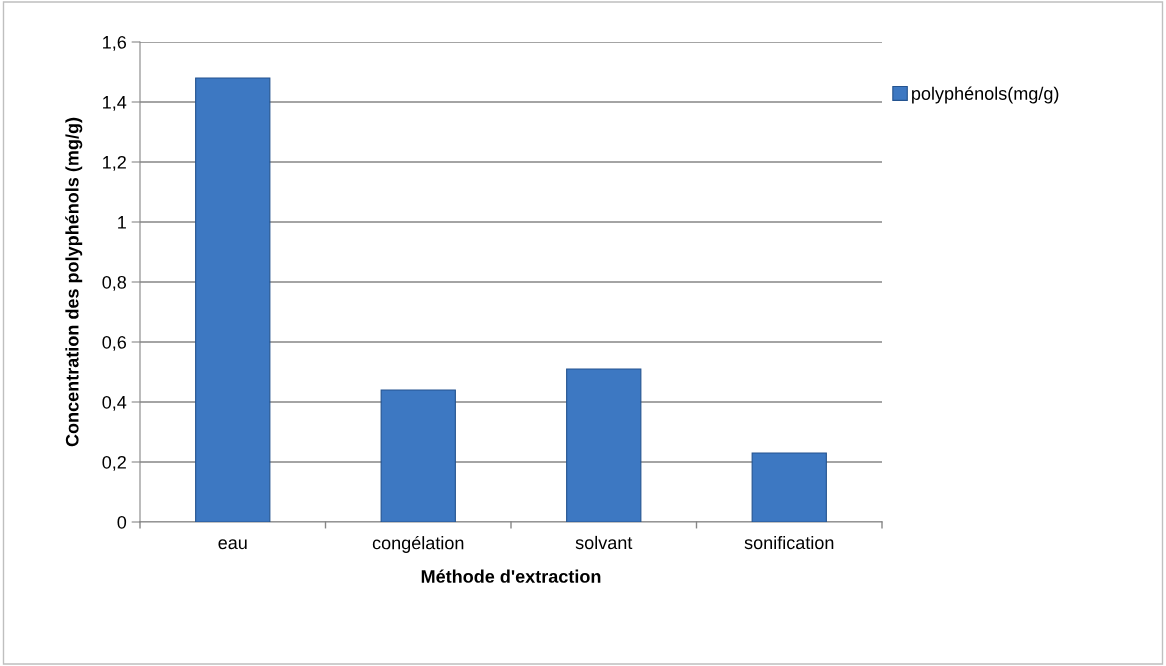 This screenshot has width=1166, height=666. I want to click on y-tick-label: 1, so click(122, 222).